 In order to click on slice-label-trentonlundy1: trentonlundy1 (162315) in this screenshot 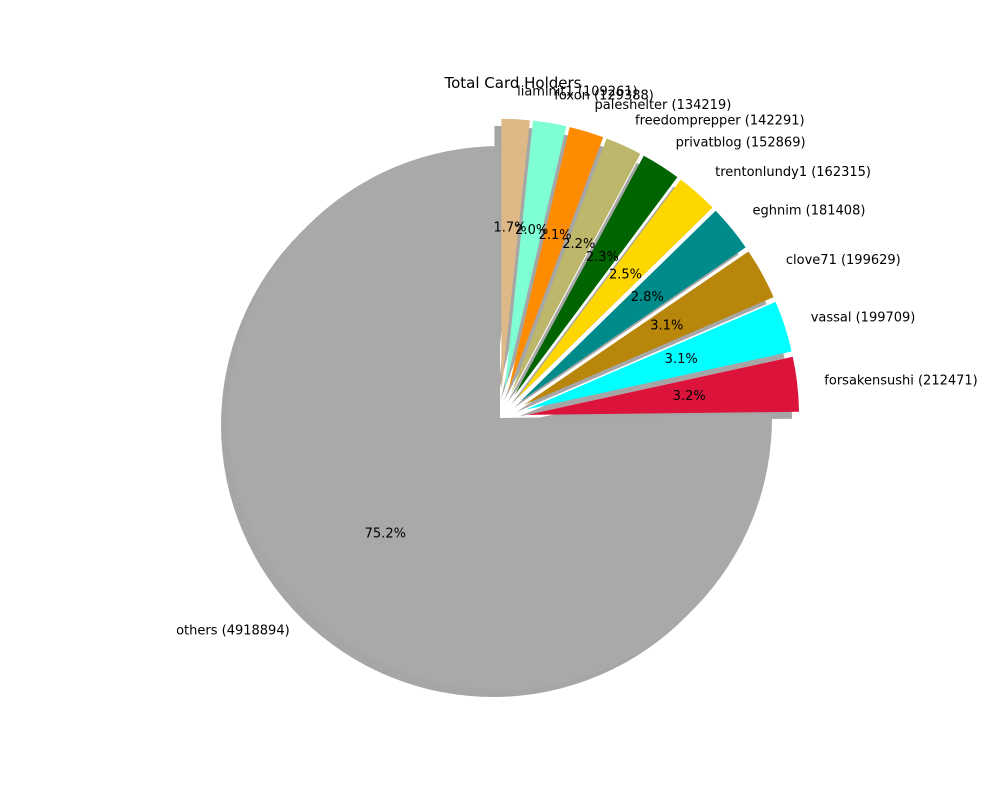, I will do `click(793, 172)`.